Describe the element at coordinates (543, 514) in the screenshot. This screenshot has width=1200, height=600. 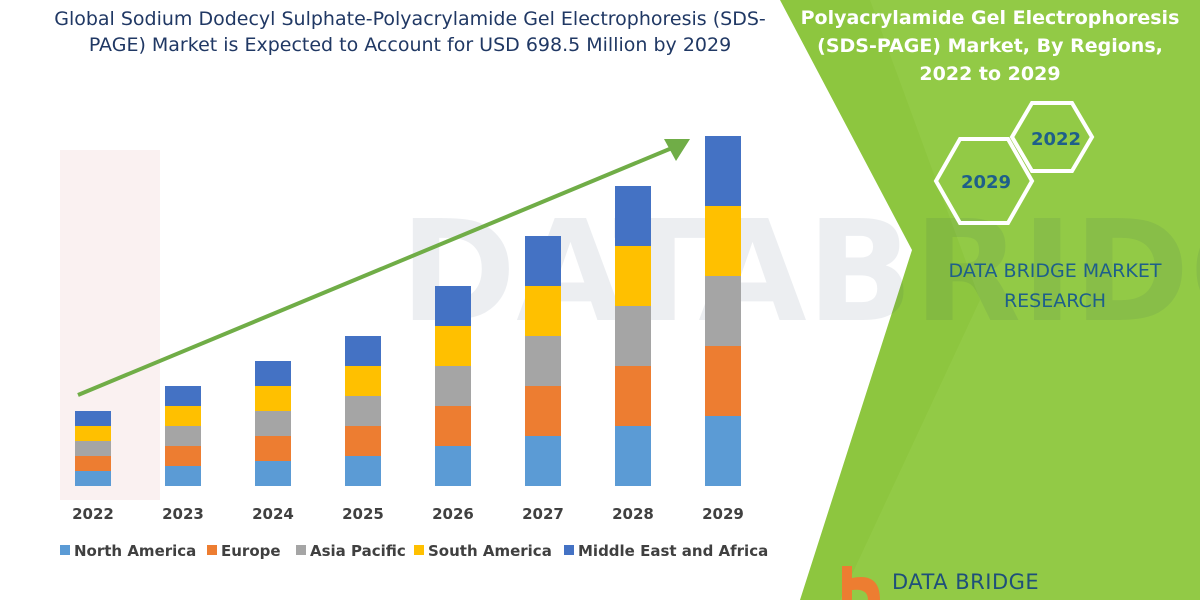
I see `x-tick-label: 2027` at that location.